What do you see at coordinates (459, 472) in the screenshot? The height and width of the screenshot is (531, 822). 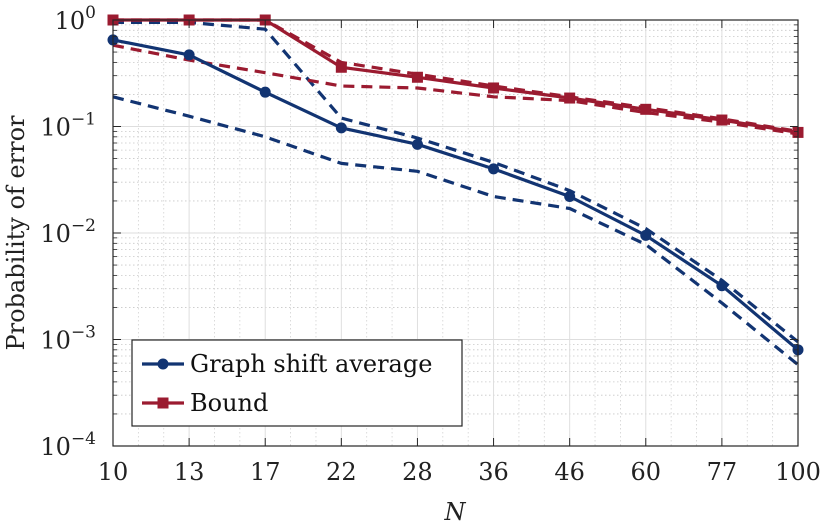 I see `x-tick-labels: 10 13 17 22 28 36 46 60 77 100` at bounding box center [459, 472].